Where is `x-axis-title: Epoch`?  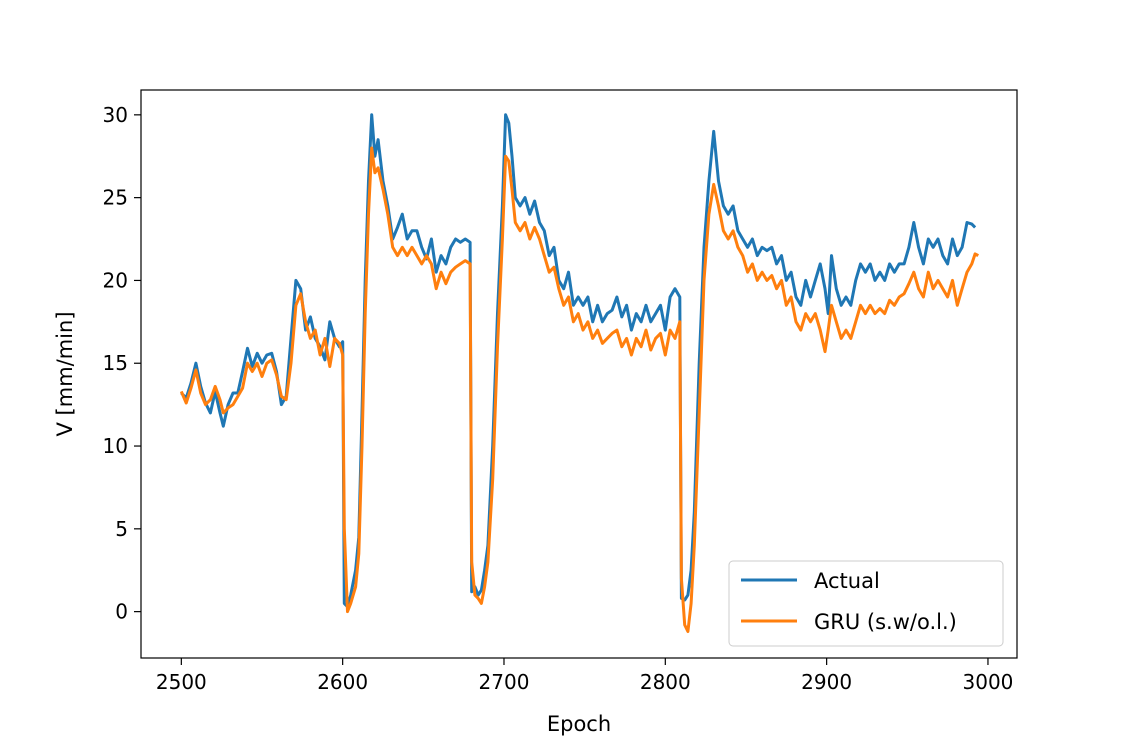
x-axis-title: Epoch is located at coordinates (579, 724).